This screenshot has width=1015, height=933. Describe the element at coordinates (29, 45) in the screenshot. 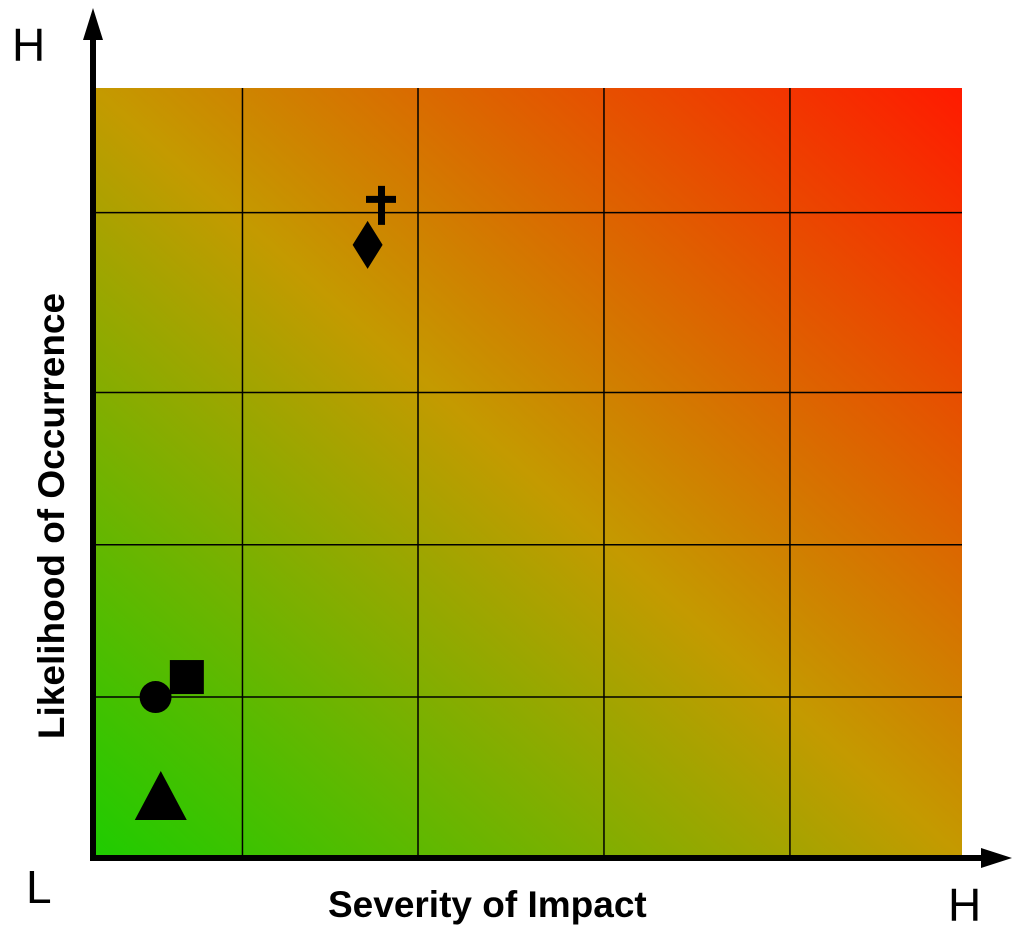

I see `y-axis-high-label: H` at that location.